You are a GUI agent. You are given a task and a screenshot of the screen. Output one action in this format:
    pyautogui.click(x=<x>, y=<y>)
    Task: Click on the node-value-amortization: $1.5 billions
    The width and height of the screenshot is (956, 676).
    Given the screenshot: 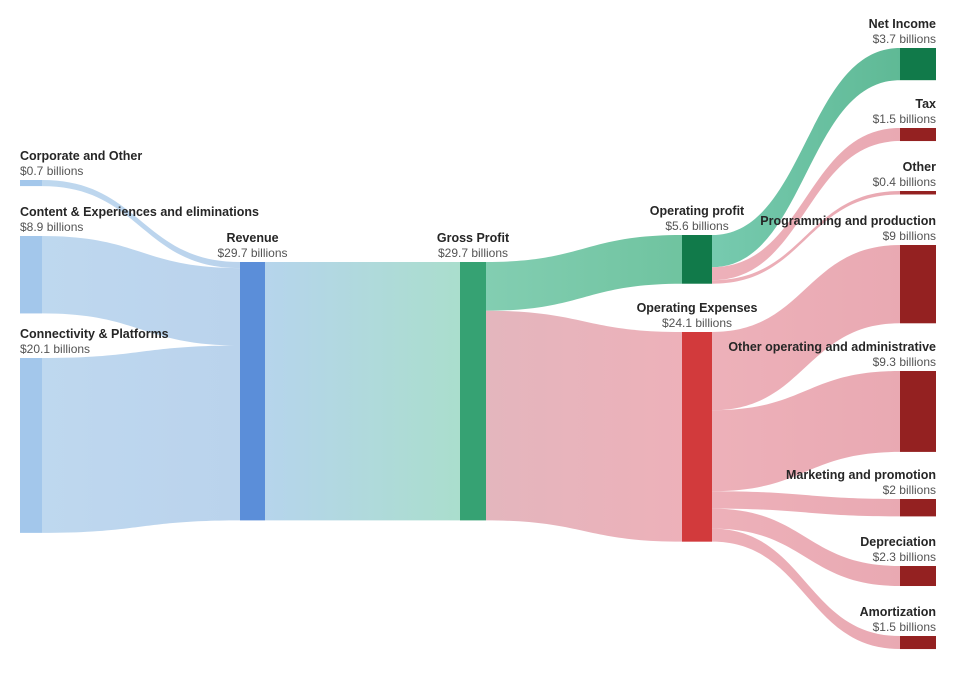 What is the action you would take?
    pyautogui.click(x=904, y=627)
    